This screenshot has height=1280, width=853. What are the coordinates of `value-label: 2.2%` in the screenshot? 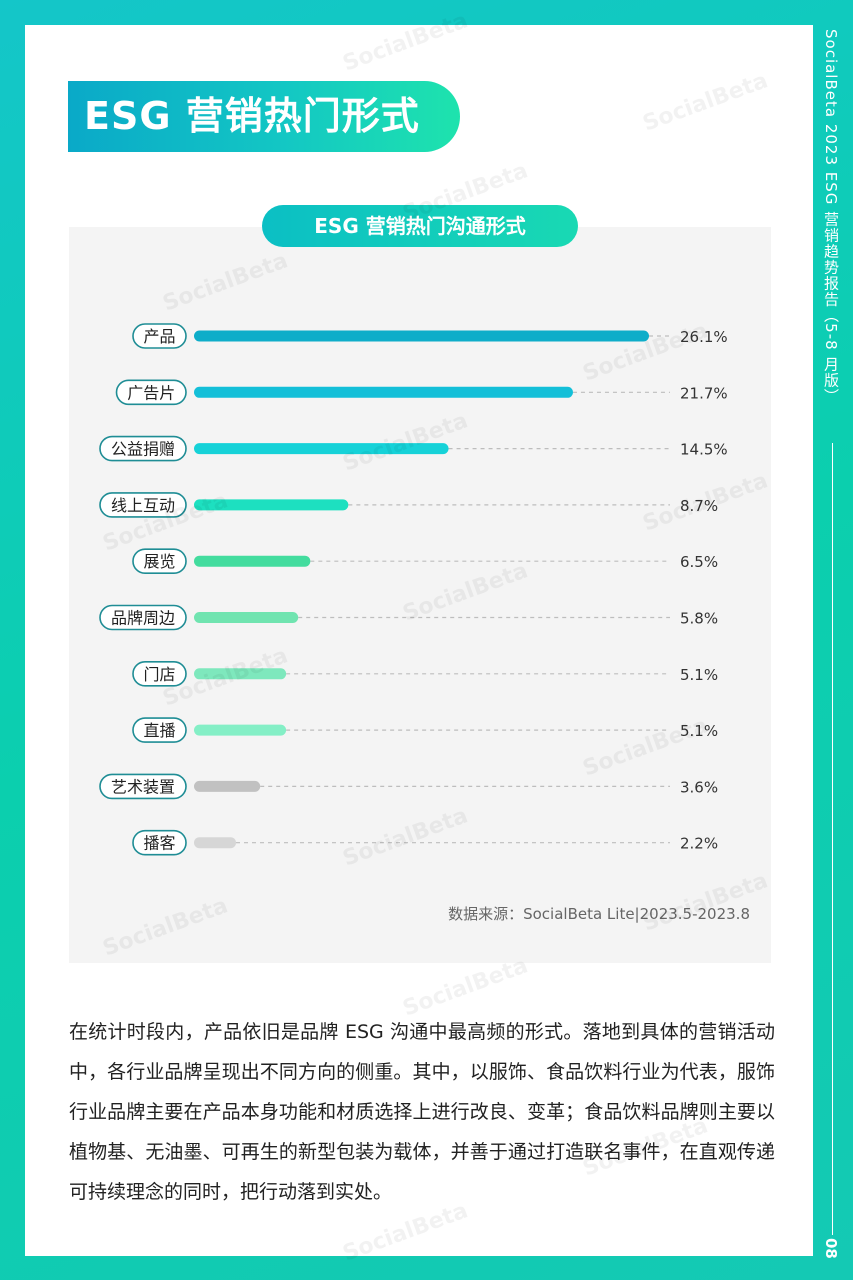 It's located at (699, 844).